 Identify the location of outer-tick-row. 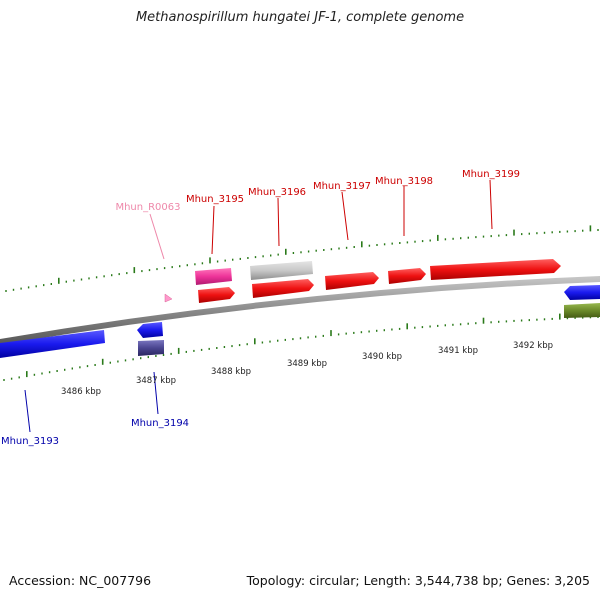
(302, 258).